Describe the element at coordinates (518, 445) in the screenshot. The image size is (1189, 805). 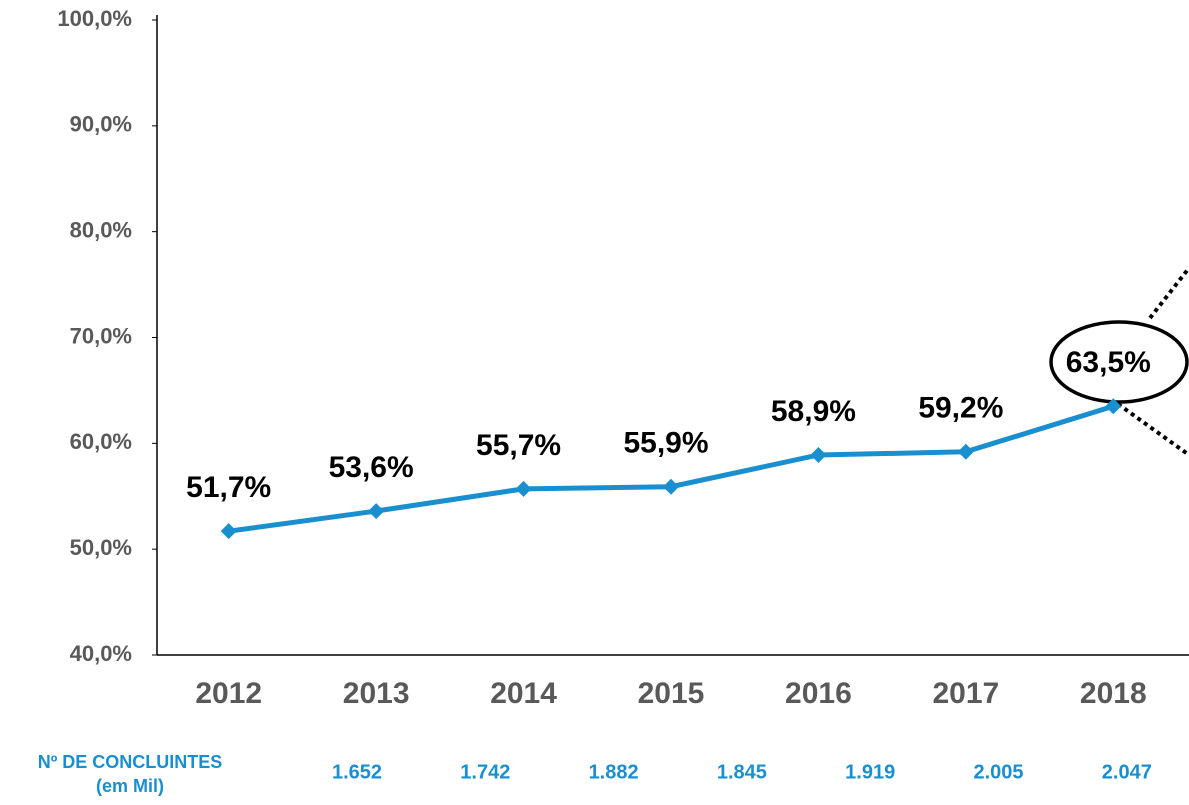
I see `data-label: 55,7%` at that location.